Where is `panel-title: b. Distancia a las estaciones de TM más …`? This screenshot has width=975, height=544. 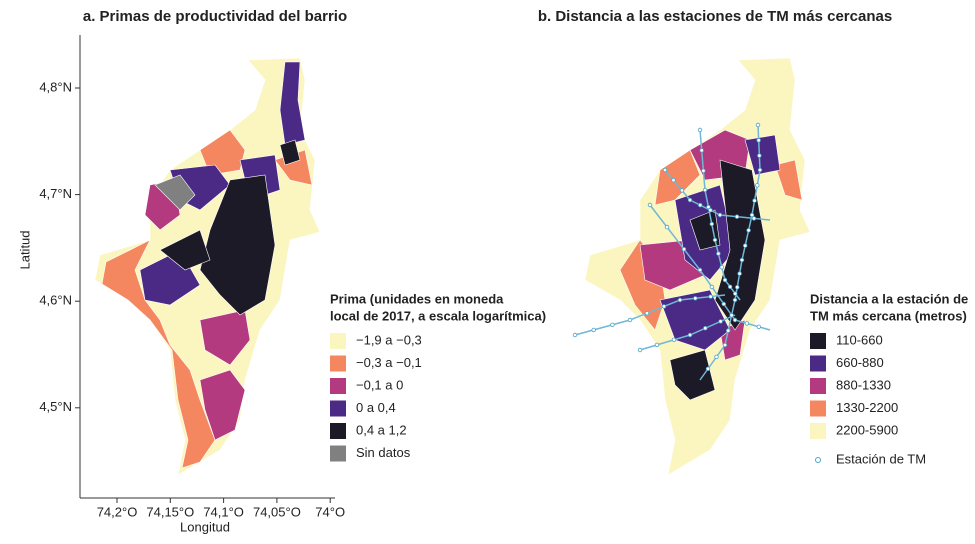
panel-title: b. Distancia a las estaciones de TM más … is located at coordinates (715, 16).